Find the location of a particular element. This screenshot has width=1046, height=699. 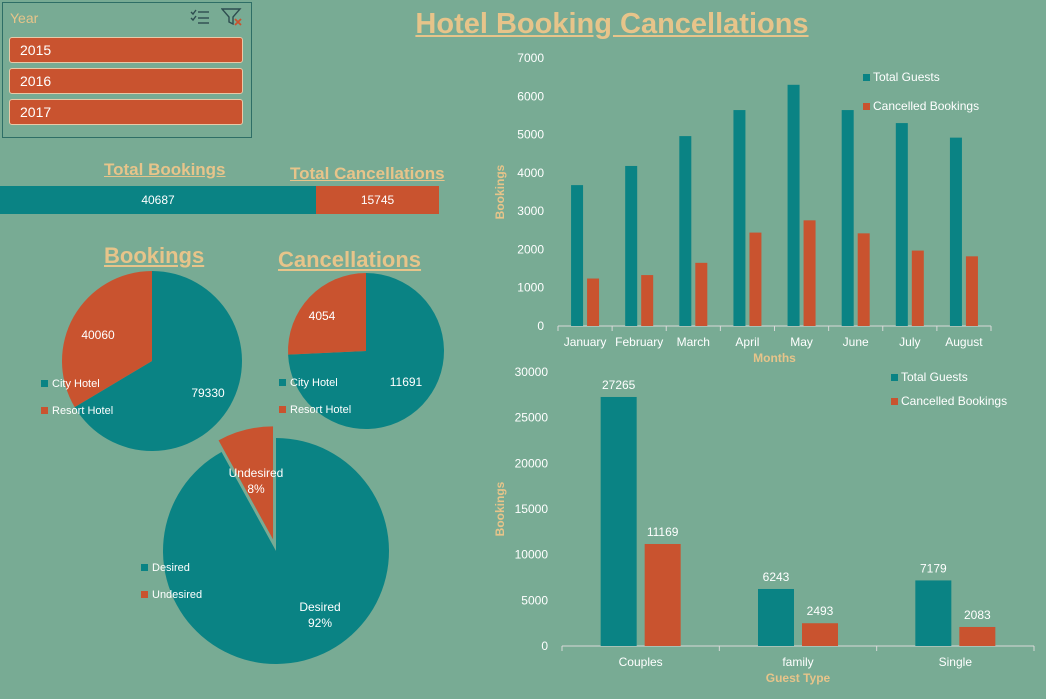

x-axis-title: Months is located at coordinates (774, 358).